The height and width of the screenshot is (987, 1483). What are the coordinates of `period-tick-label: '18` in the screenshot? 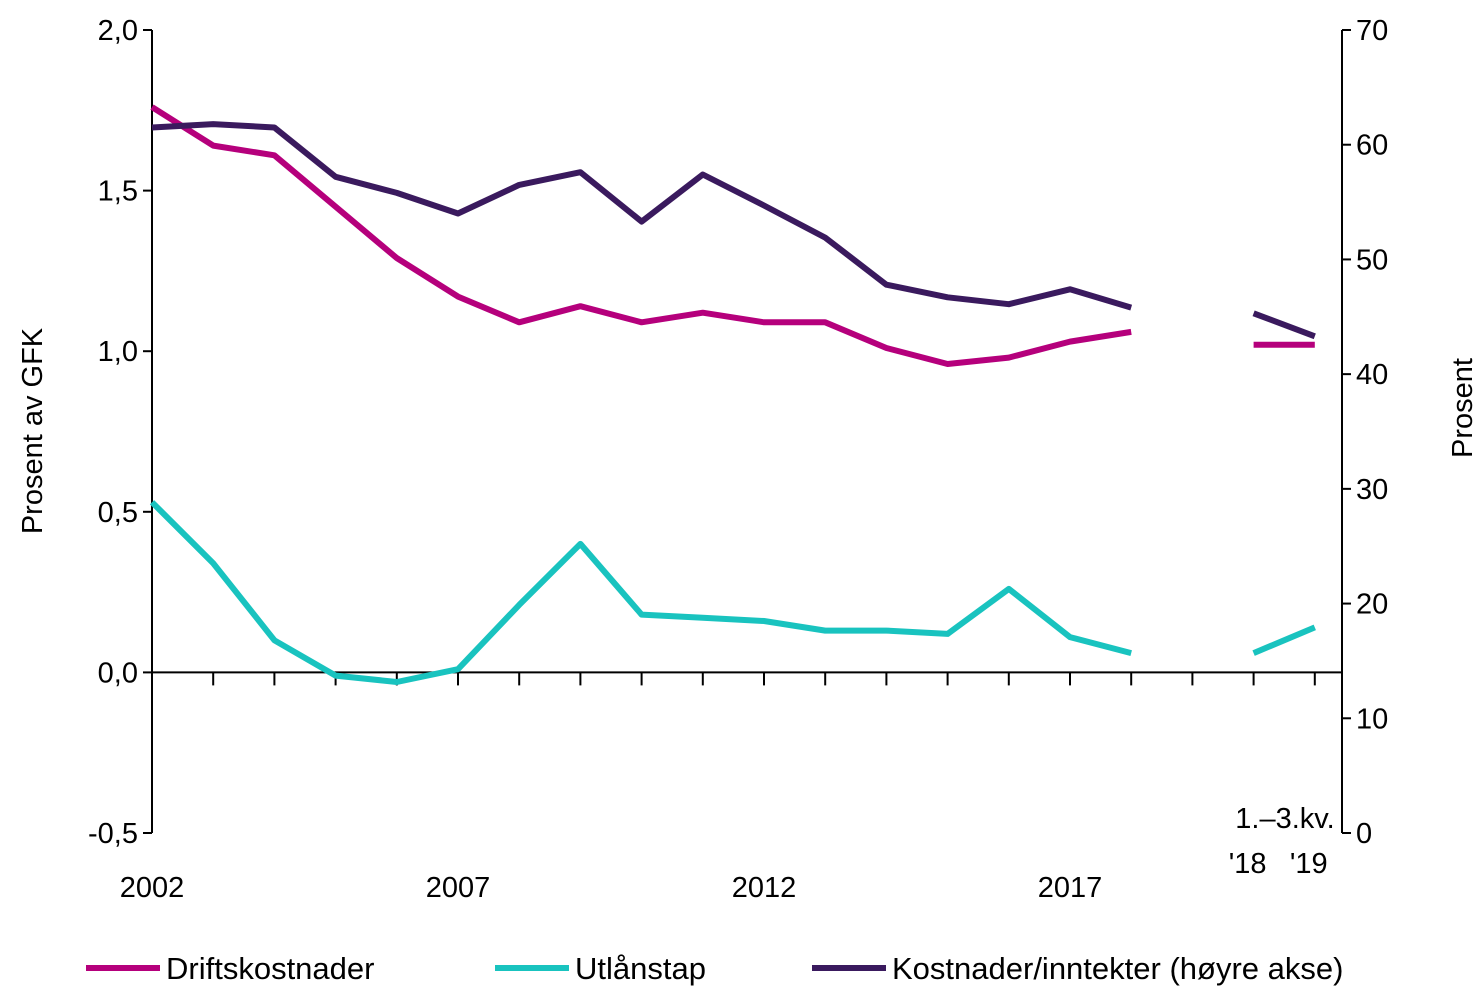 It's located at (1248, 864).